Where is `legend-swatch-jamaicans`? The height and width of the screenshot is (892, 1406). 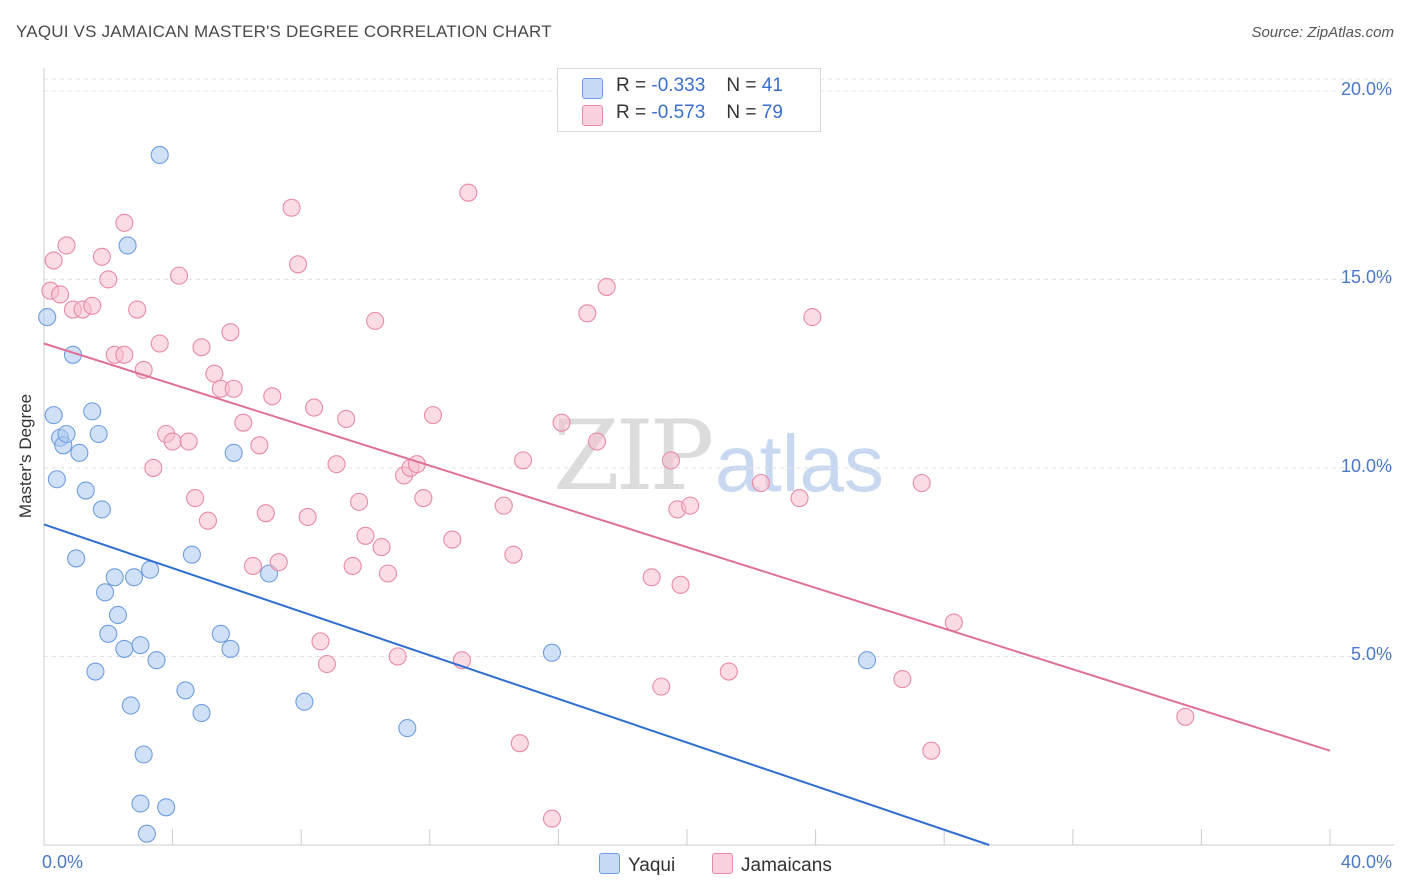
legend-swatch-jamaicans is located at coordinates (592, 115).